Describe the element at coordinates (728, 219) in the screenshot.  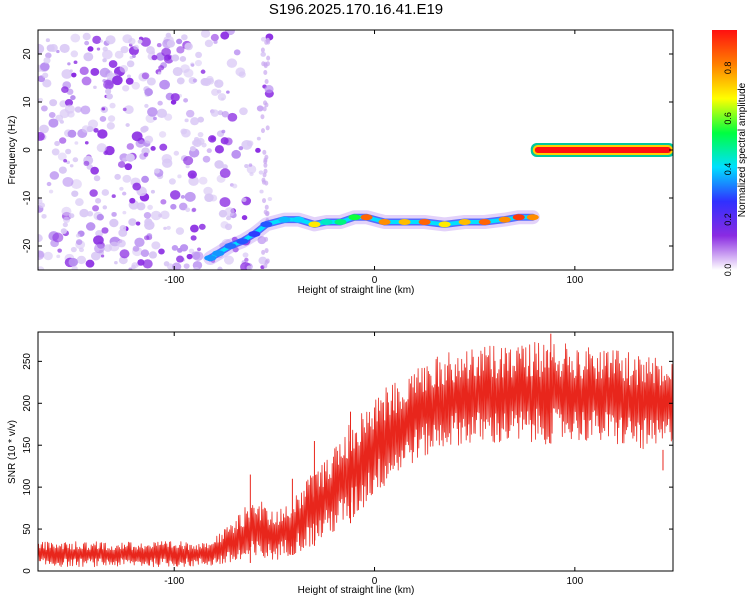
I see `colorbar-tick-label: 0.2` at that location.